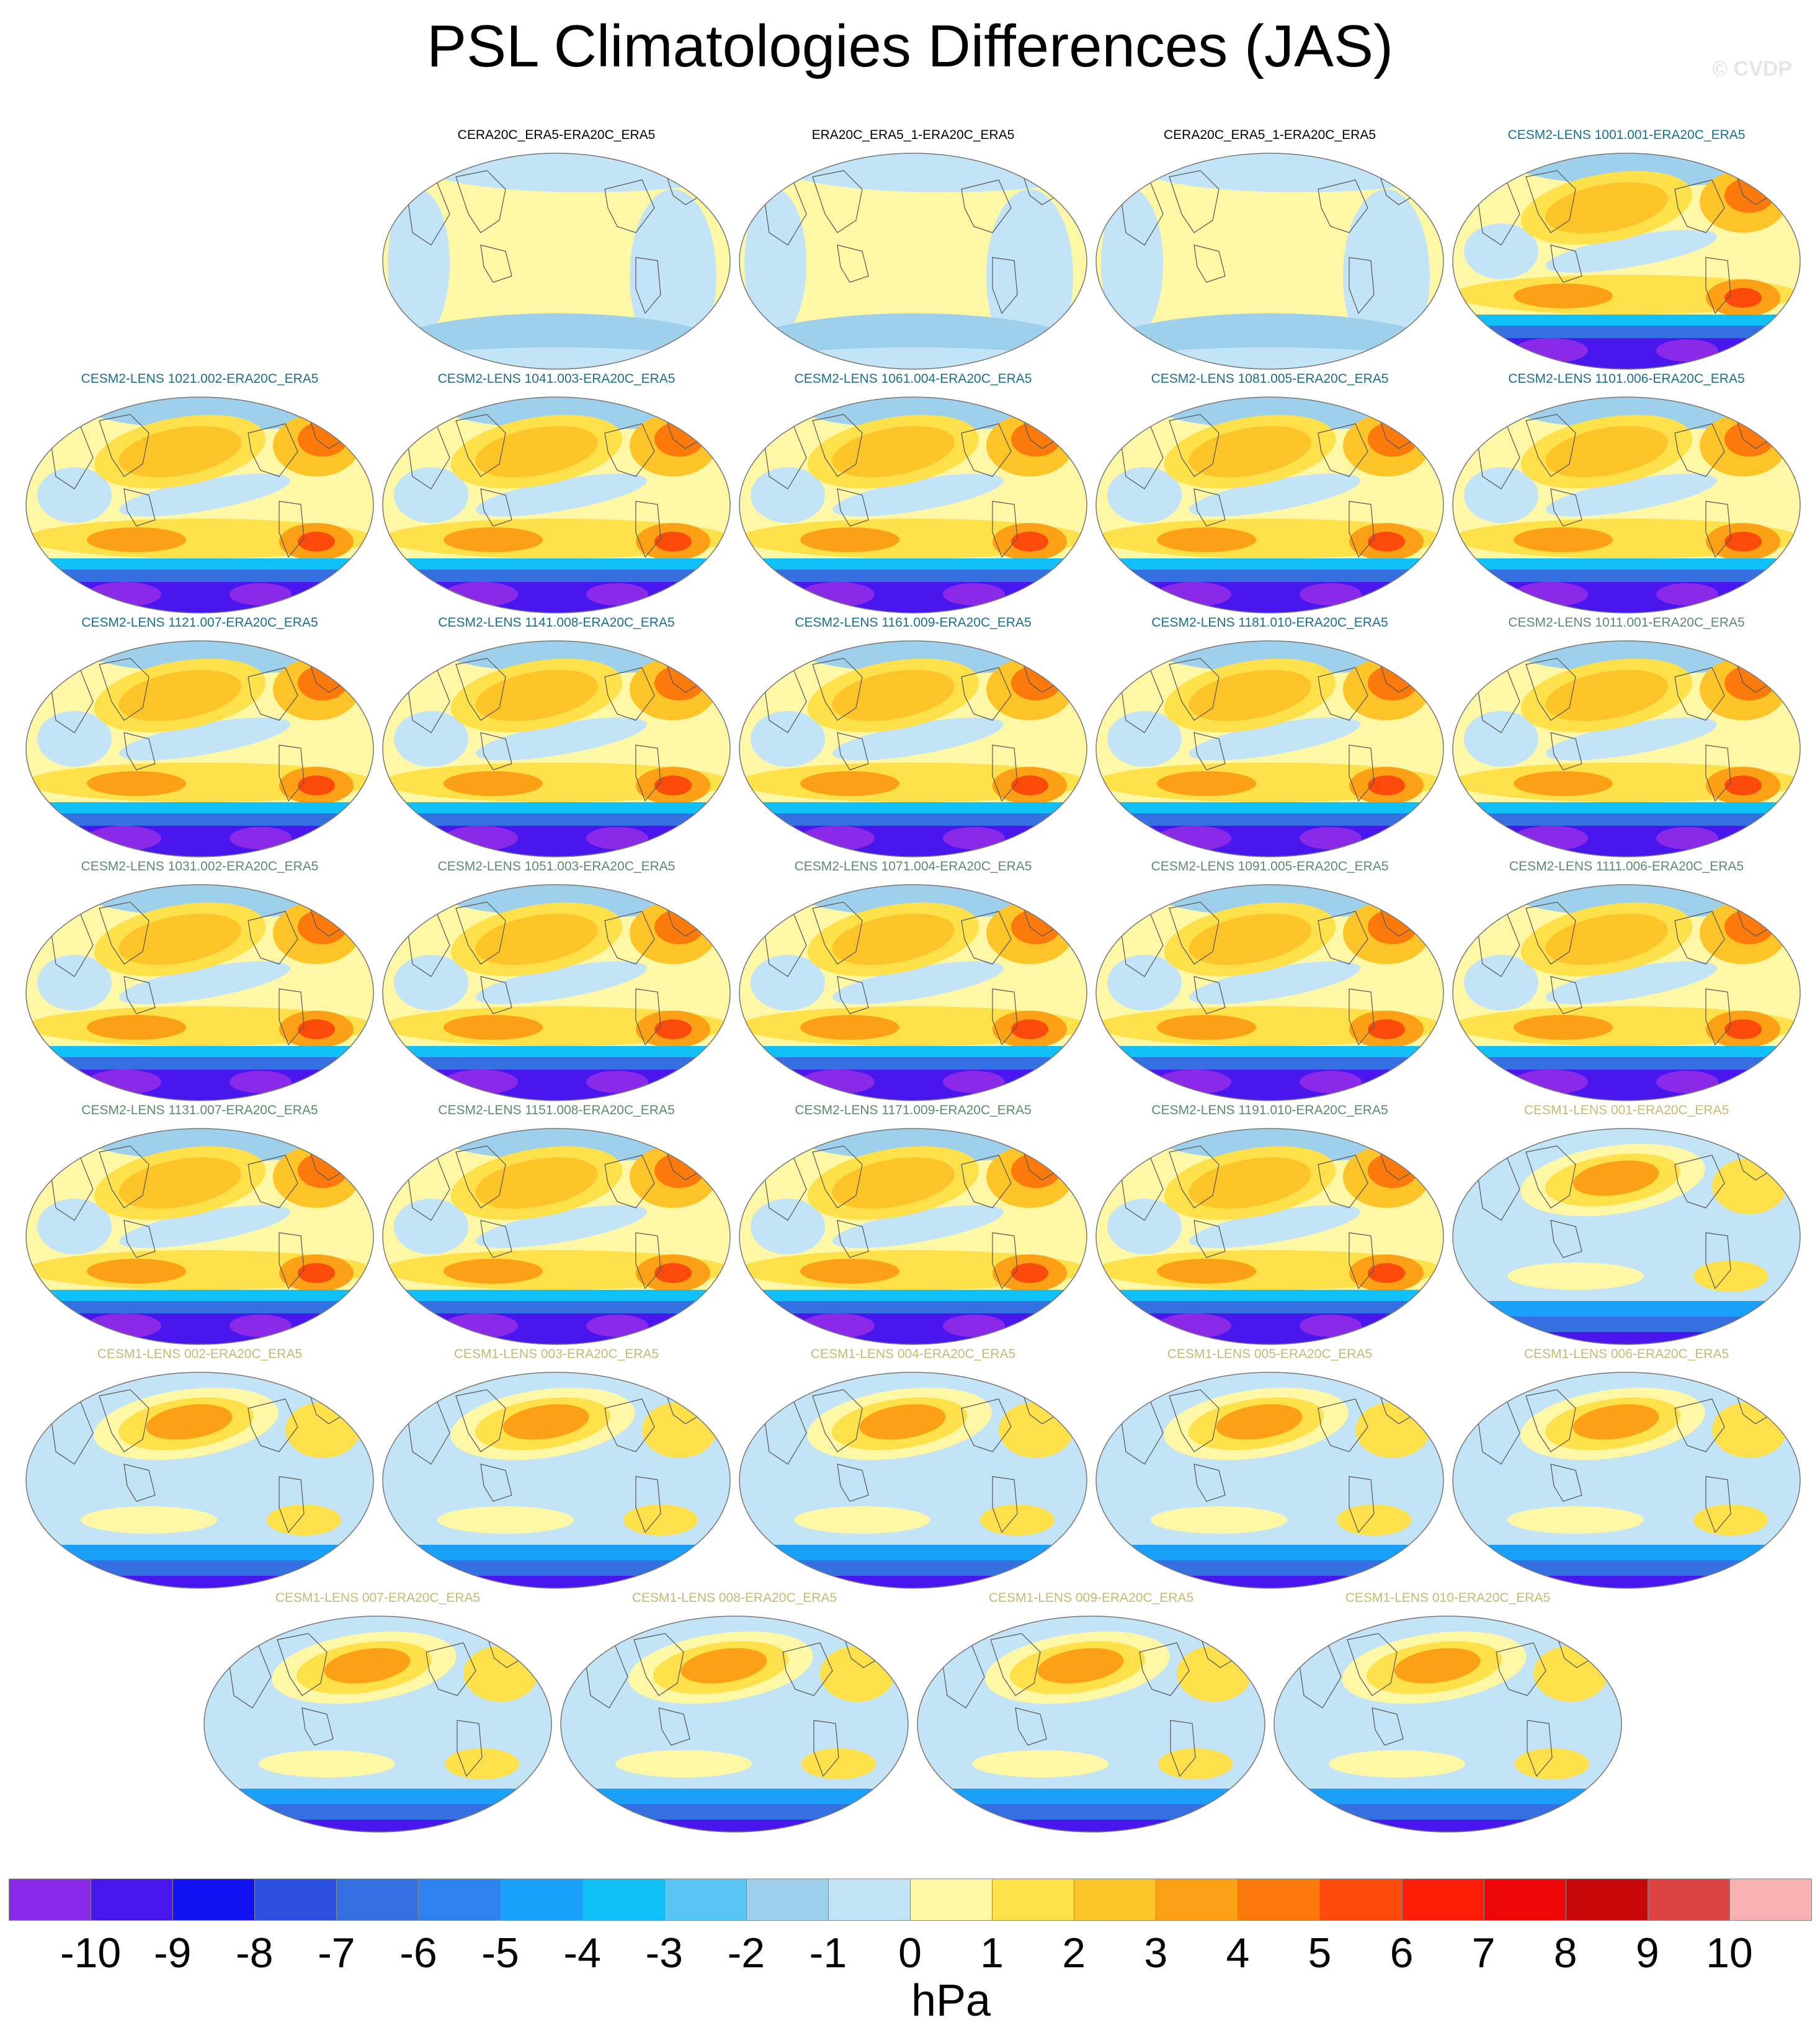 This screenshot has height=2038, width=1820. I want to click on panel-title: CESM2-LENS 1061.004-ERA20C_ERA5, so click(913, 379).